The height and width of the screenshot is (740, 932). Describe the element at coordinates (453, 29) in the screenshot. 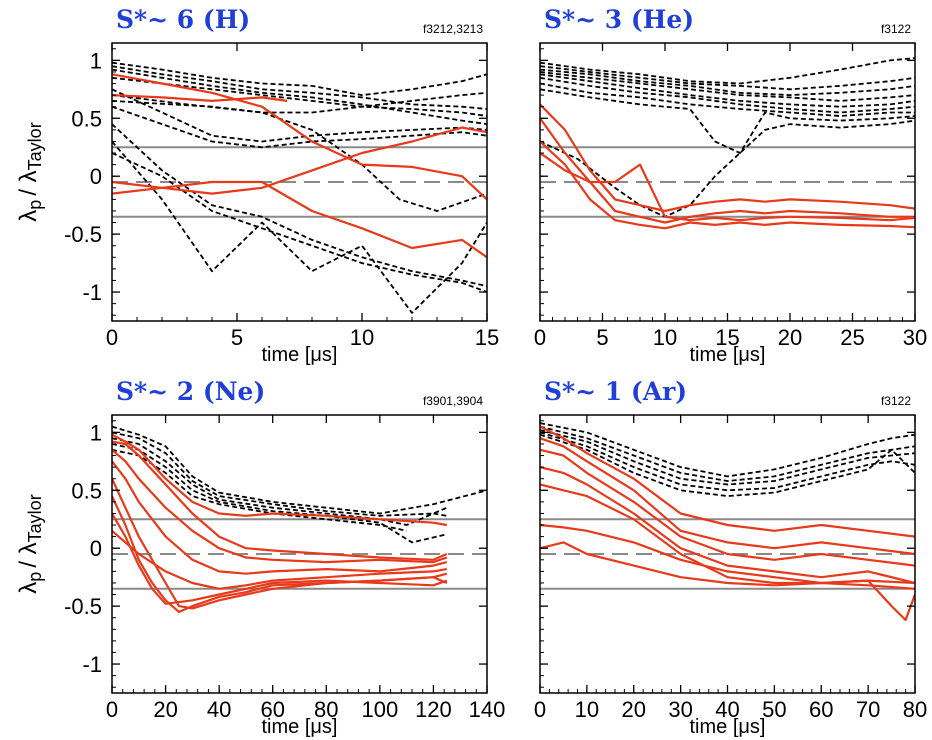

I see `shot-id-label: f3212,3213` at that location.